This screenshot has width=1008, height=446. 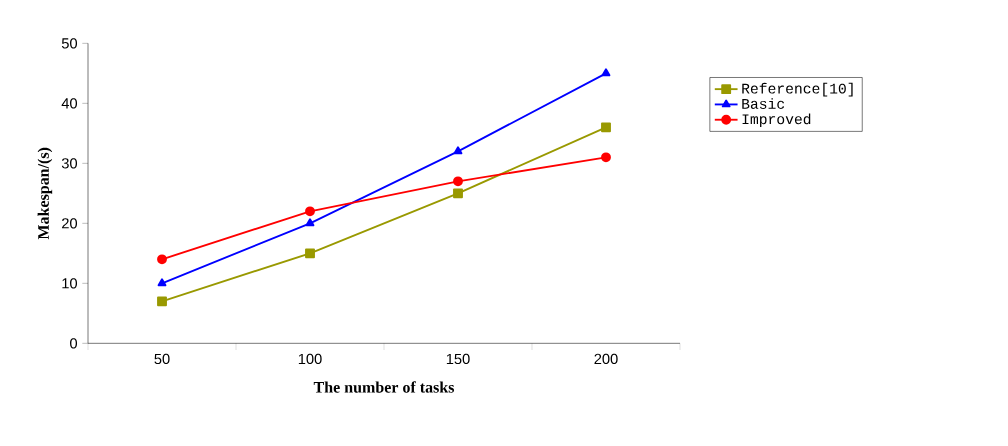 I want to click on legend-label: Basic, so click(x=763, y=103).